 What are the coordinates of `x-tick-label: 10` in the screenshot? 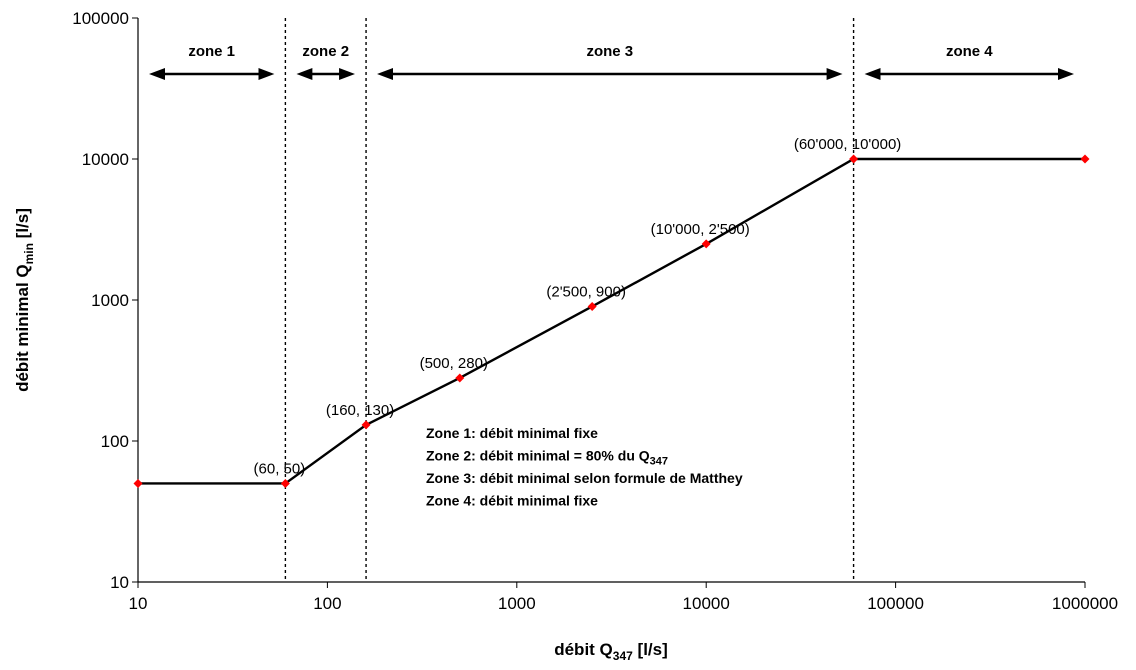 It's located at (138, 603).